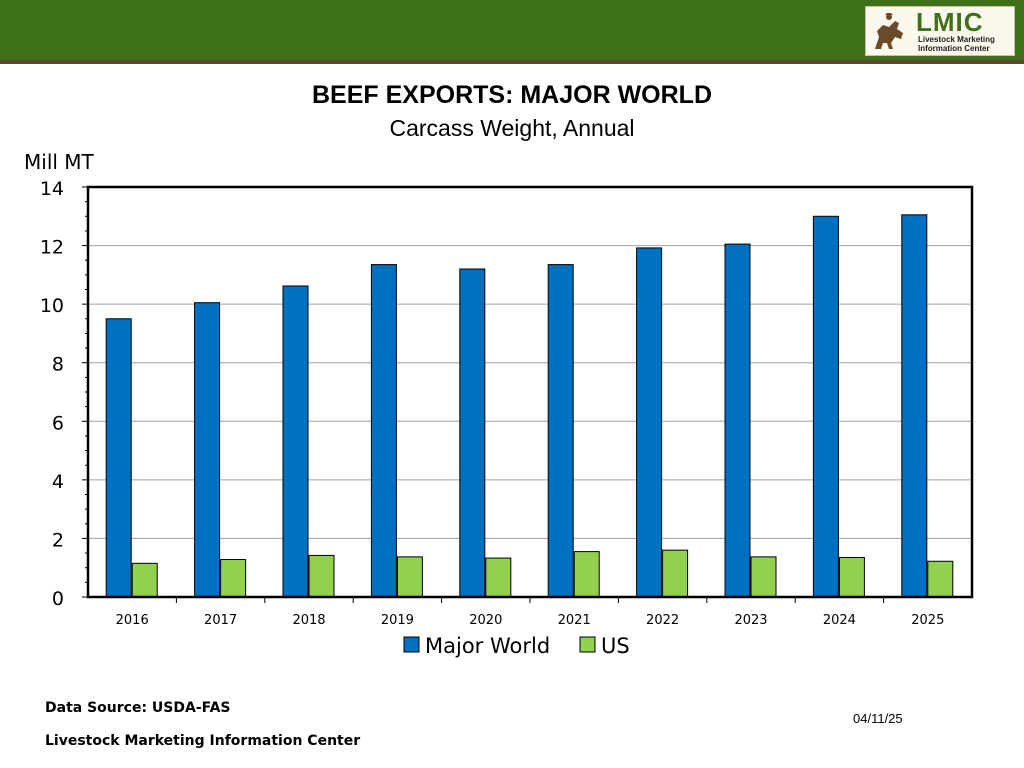 Image resolution: width=1024 pixels, height=768 pixels. Describe the element at coordinates (950, 22) in the screenshot. I see `logo-name: LMIC` at that location.